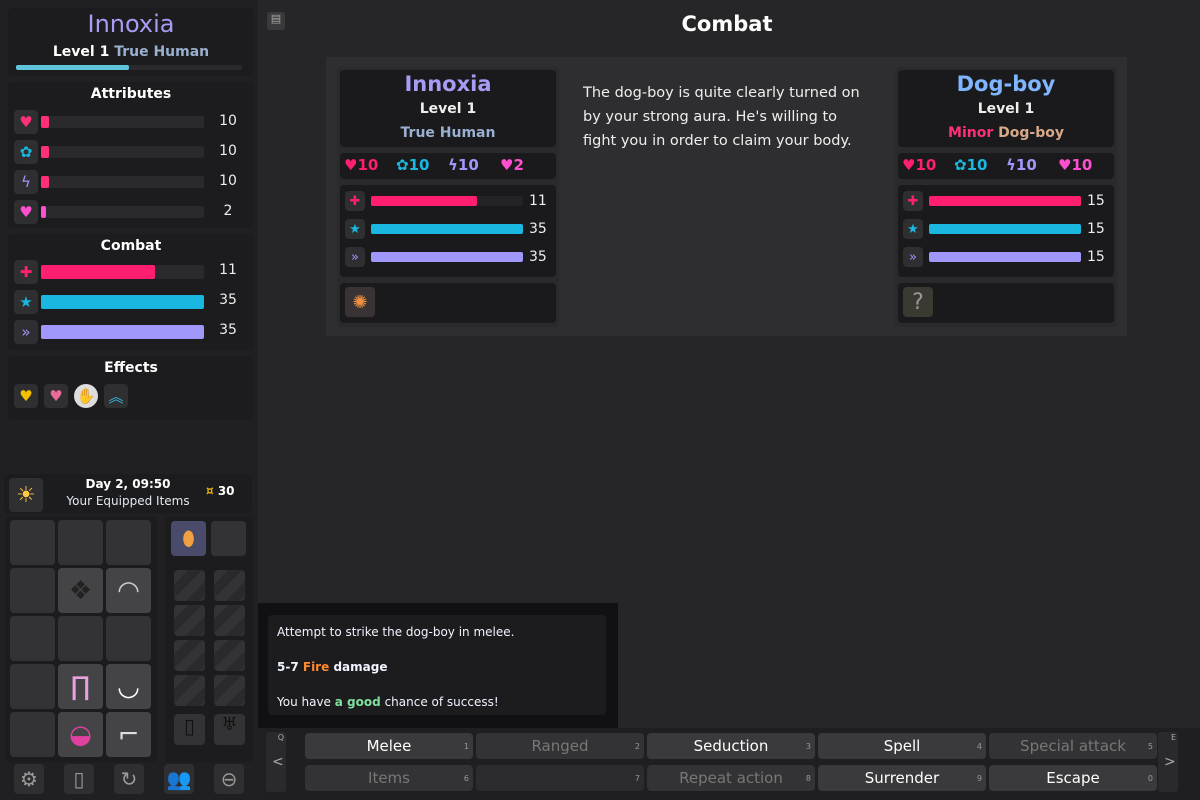 Image resolution: width=1200 pixels, height=800 pixels. What do you see at coordinates (26, 332) in the screenshot?
I see `stamina-icon: »` at bounding box center [26, 332].